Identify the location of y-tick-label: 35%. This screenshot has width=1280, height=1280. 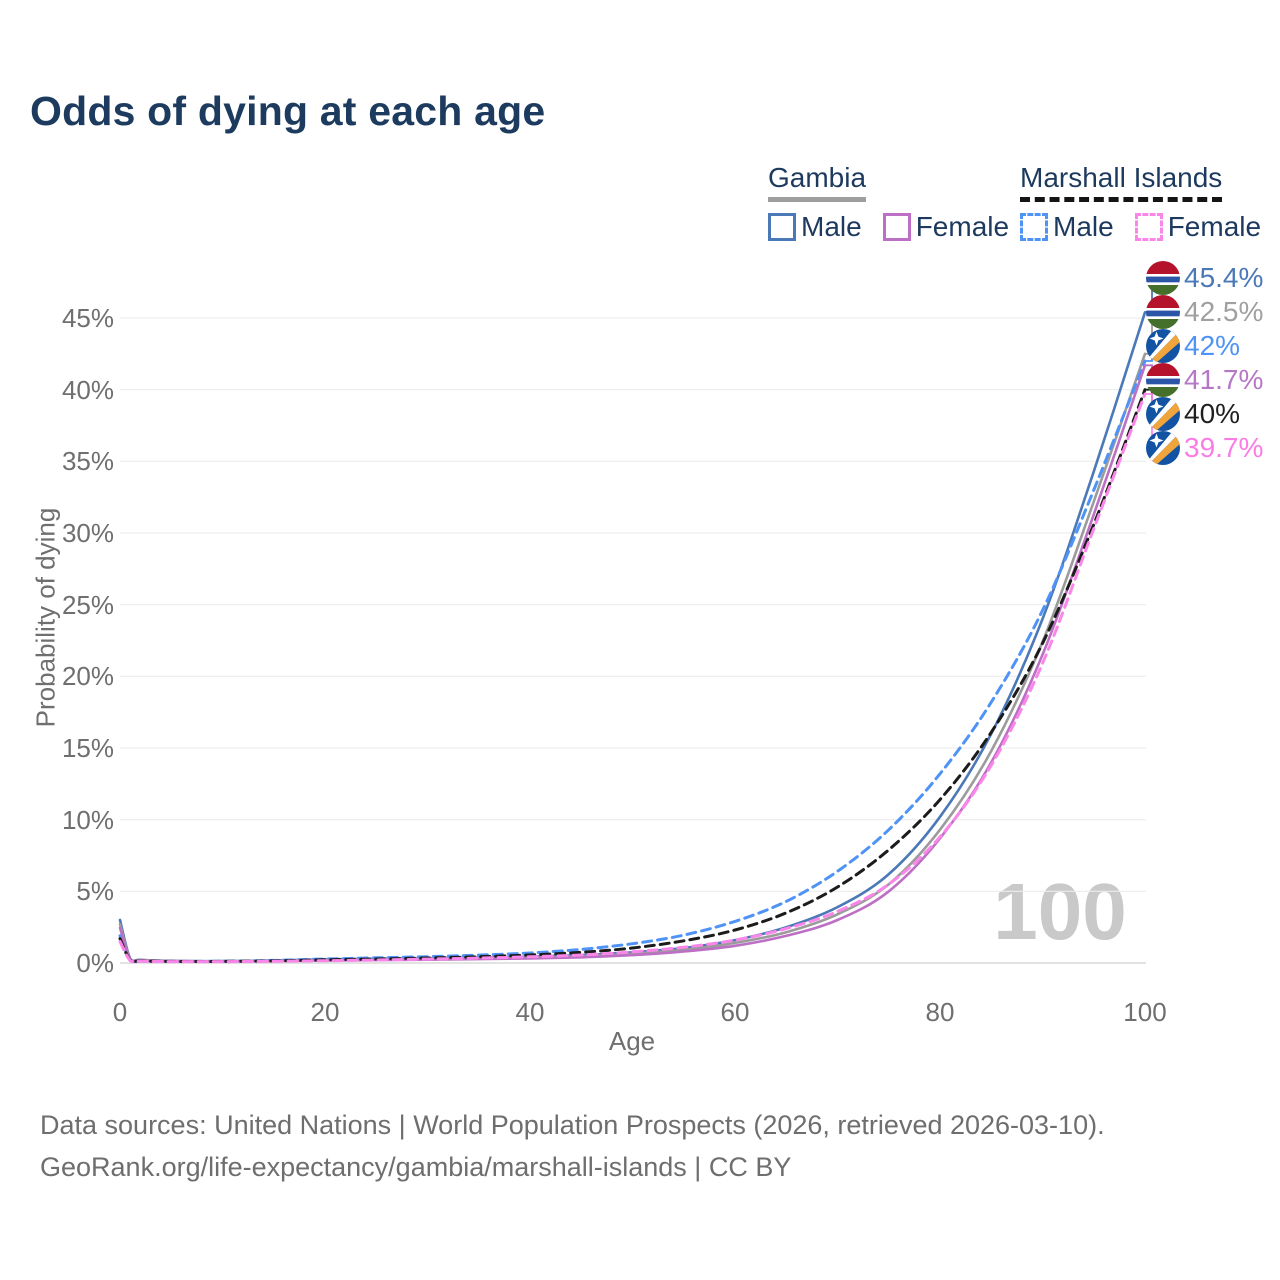
(87, 461).